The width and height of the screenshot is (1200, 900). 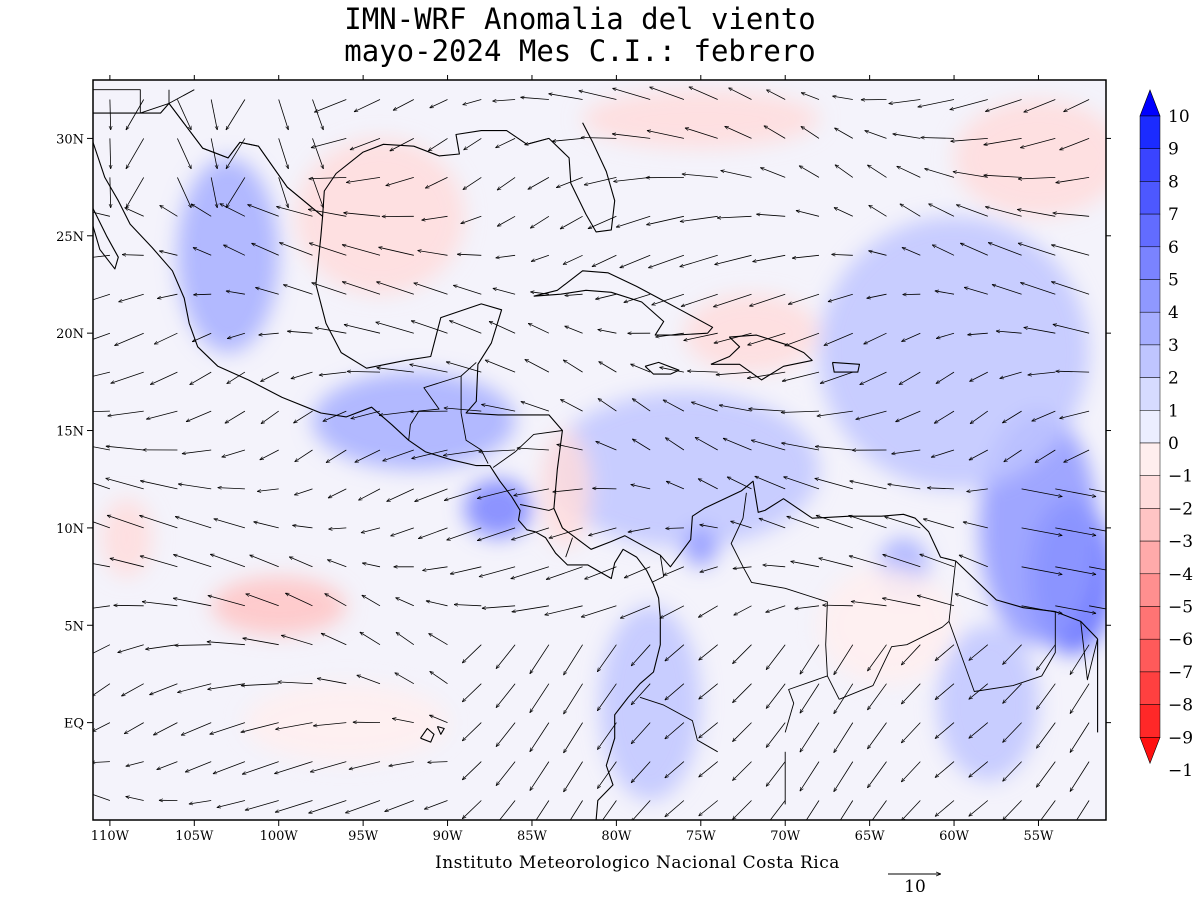 I want to click on colorbar-label: 9, so click(x=1173, y=150).